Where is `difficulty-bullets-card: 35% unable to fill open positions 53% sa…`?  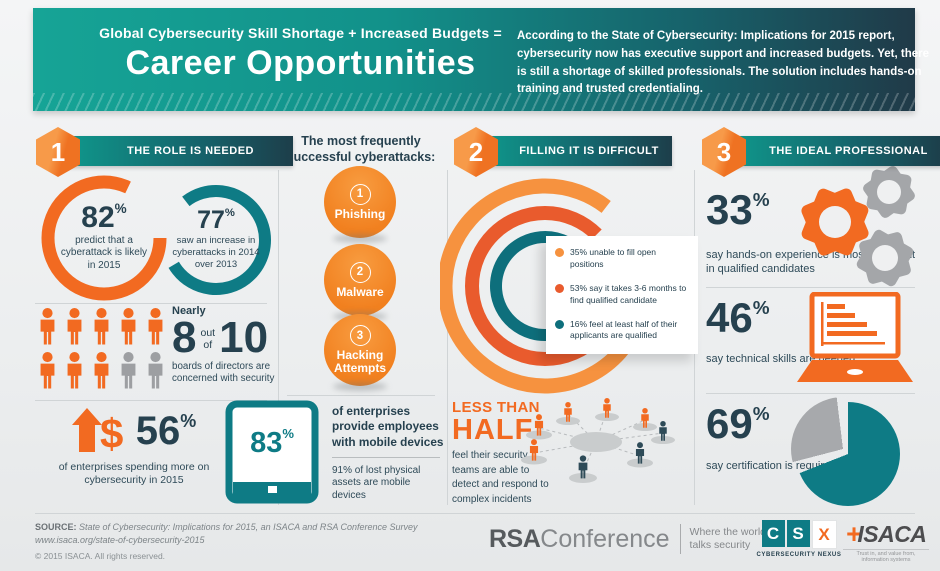 difficulty-bullets-card: 35% unable to fill open positions 53% sa… is located at coordinates (622, 295).